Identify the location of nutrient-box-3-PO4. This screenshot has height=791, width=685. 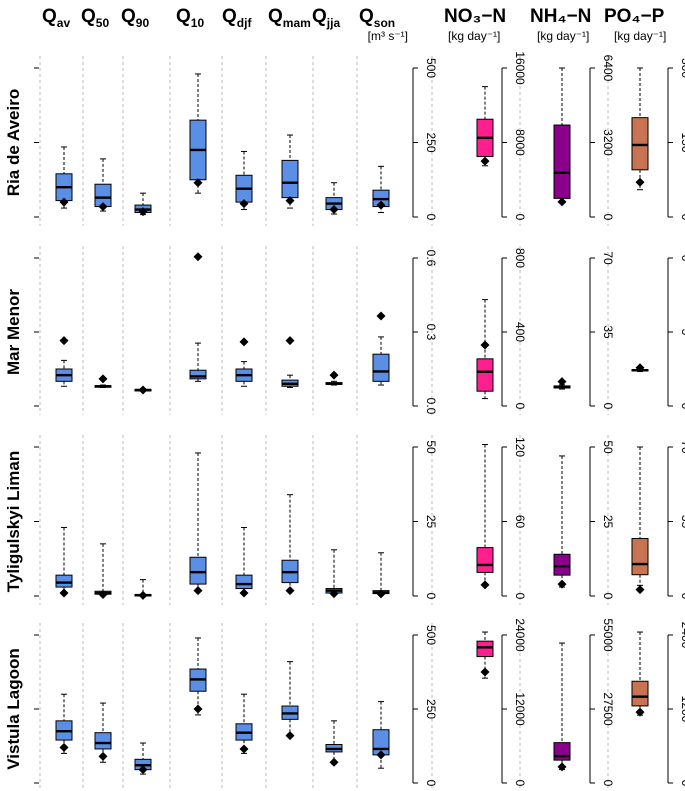
(640, 674).